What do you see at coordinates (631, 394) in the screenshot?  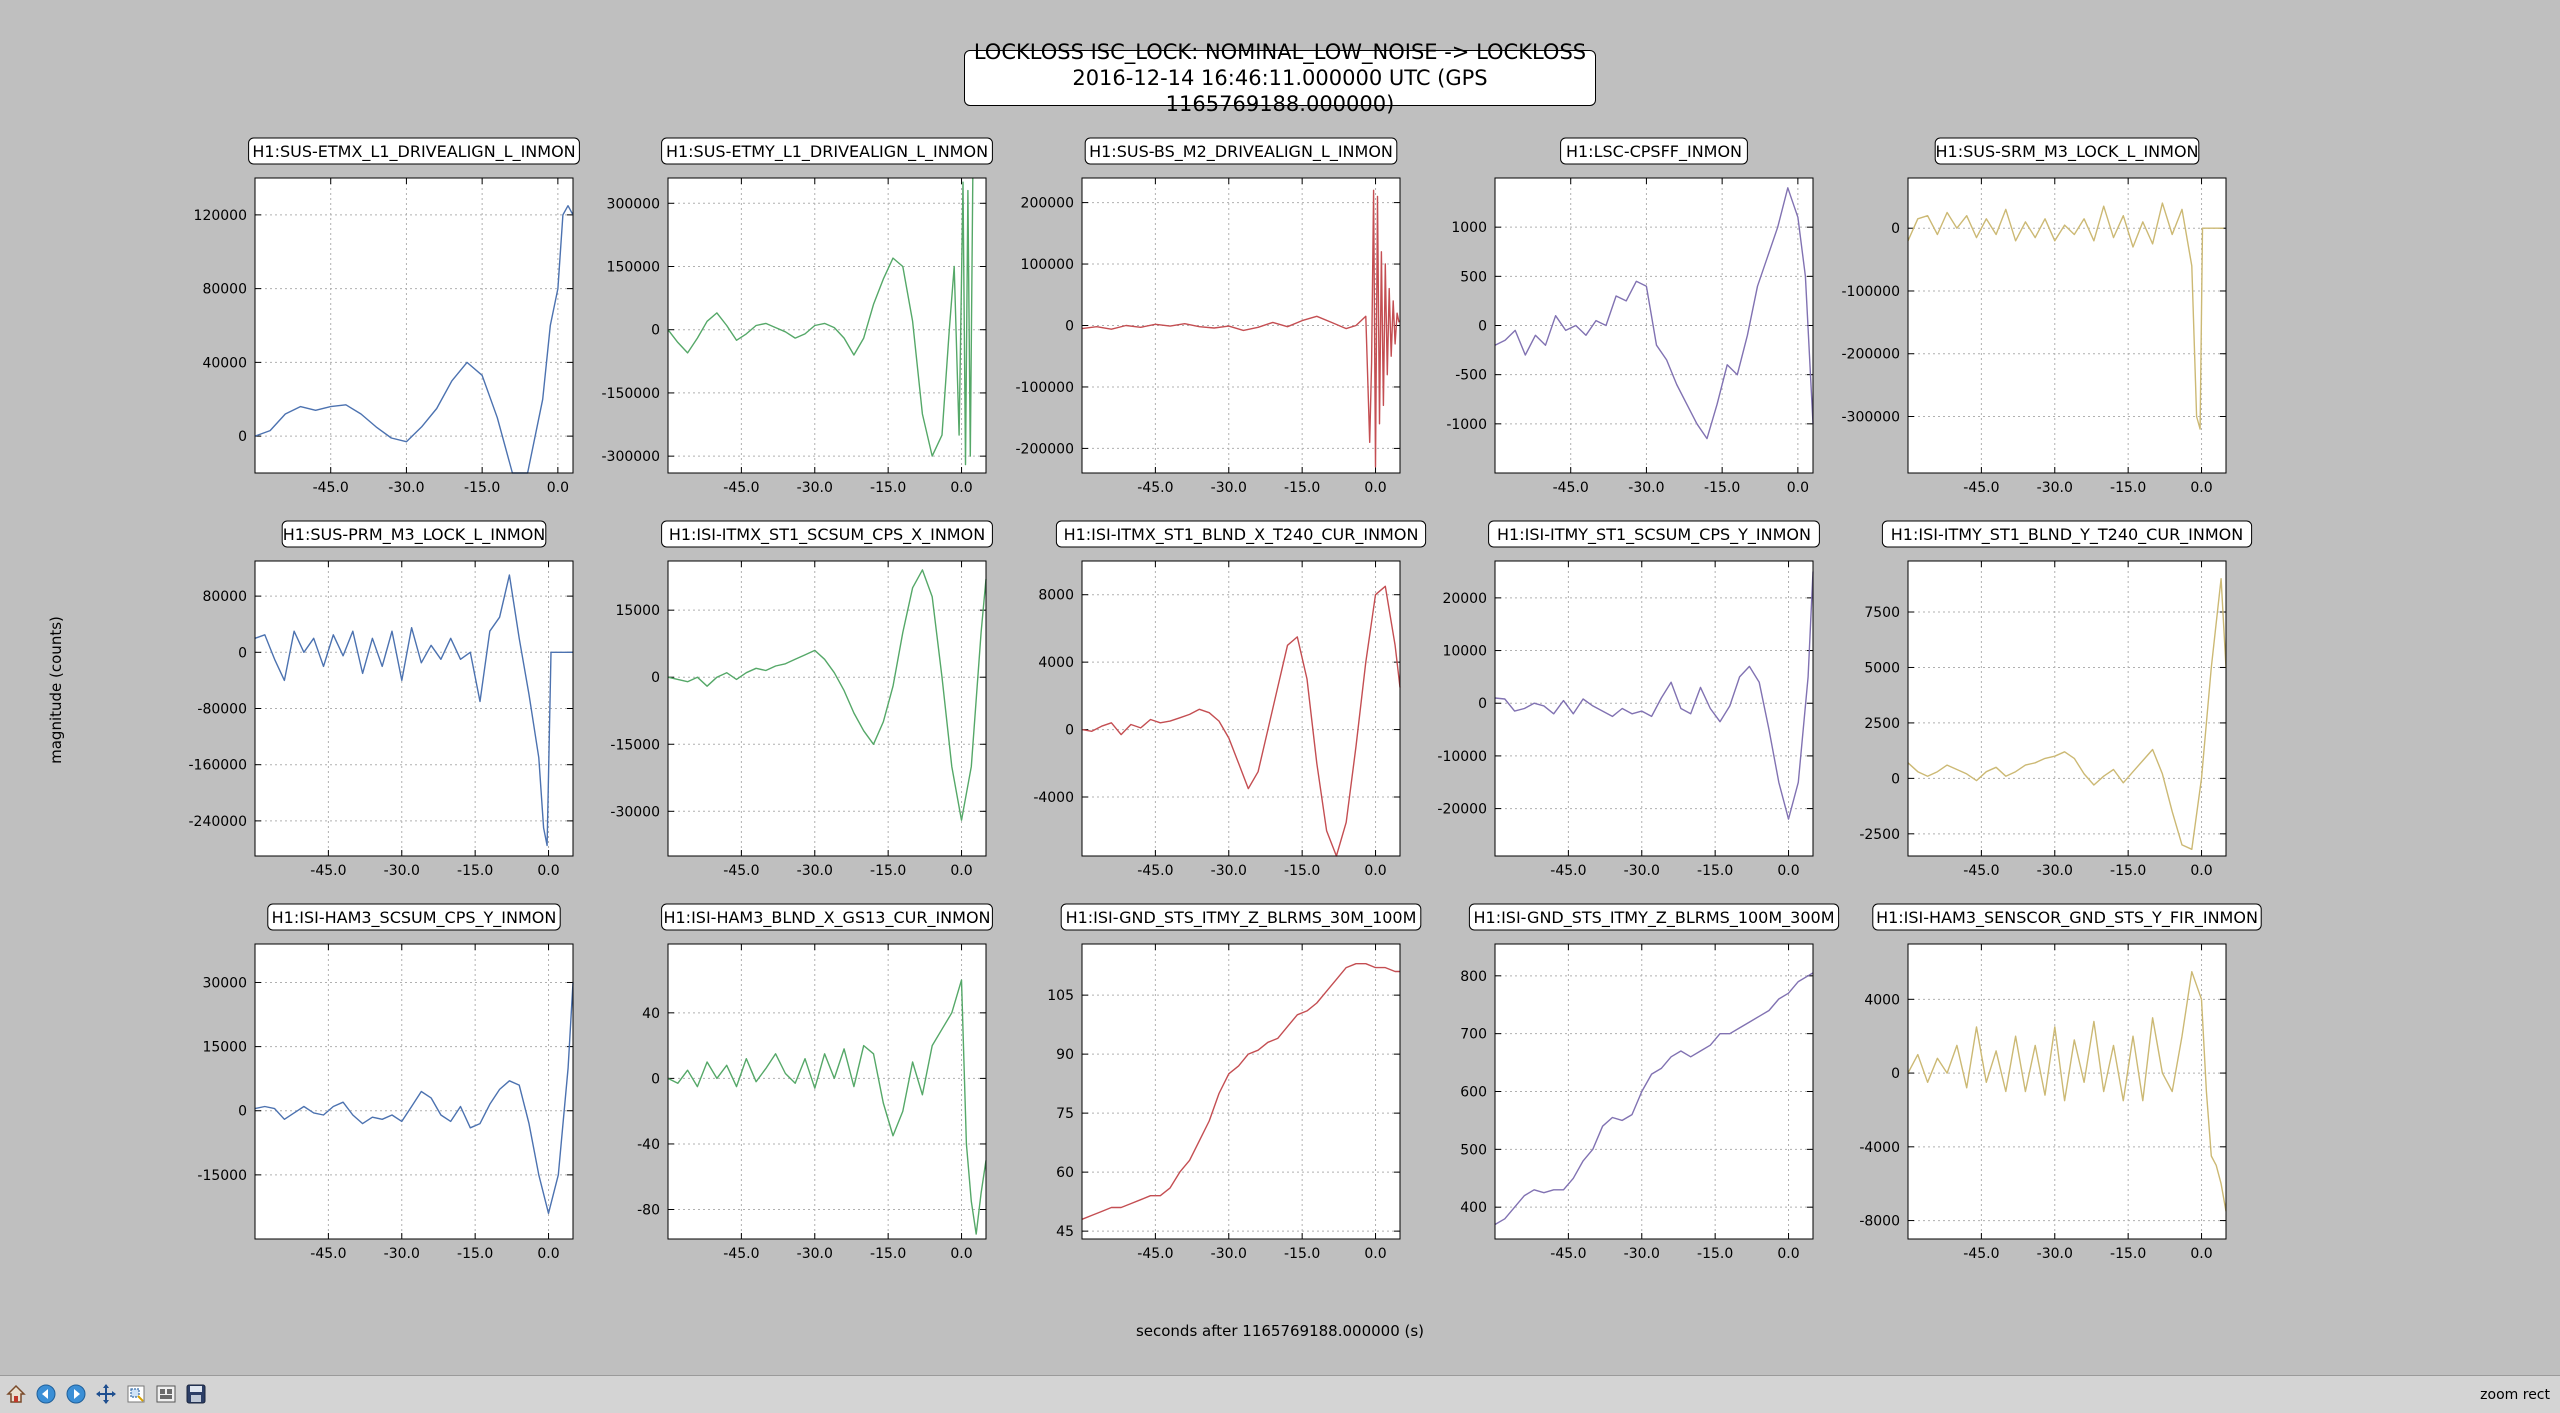 I see `y-tick-label: -150000` at bounding box center [631, 394].